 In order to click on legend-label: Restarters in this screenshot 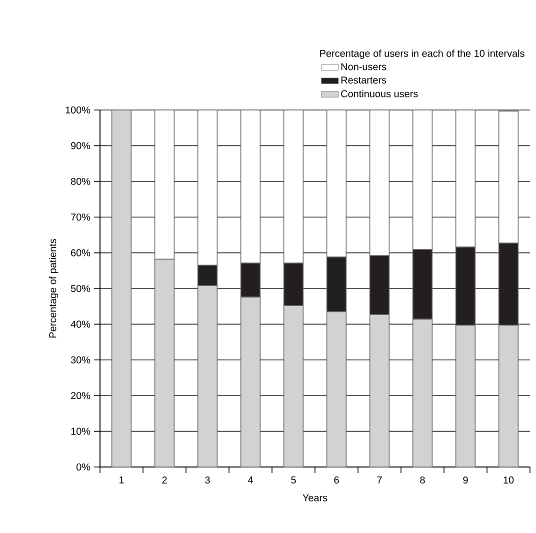, I will do `click(363, 80)`.